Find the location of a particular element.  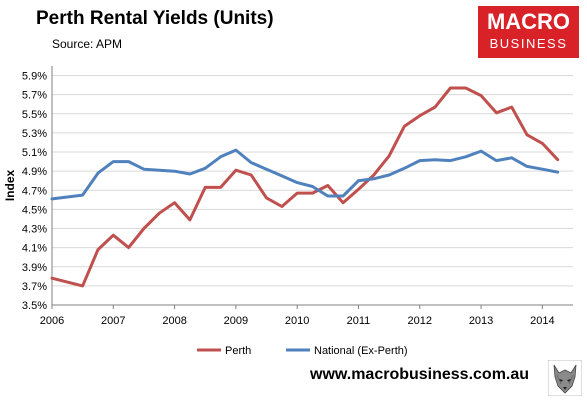

x-tick-label: 2009 is located at coordinates (236, 321).